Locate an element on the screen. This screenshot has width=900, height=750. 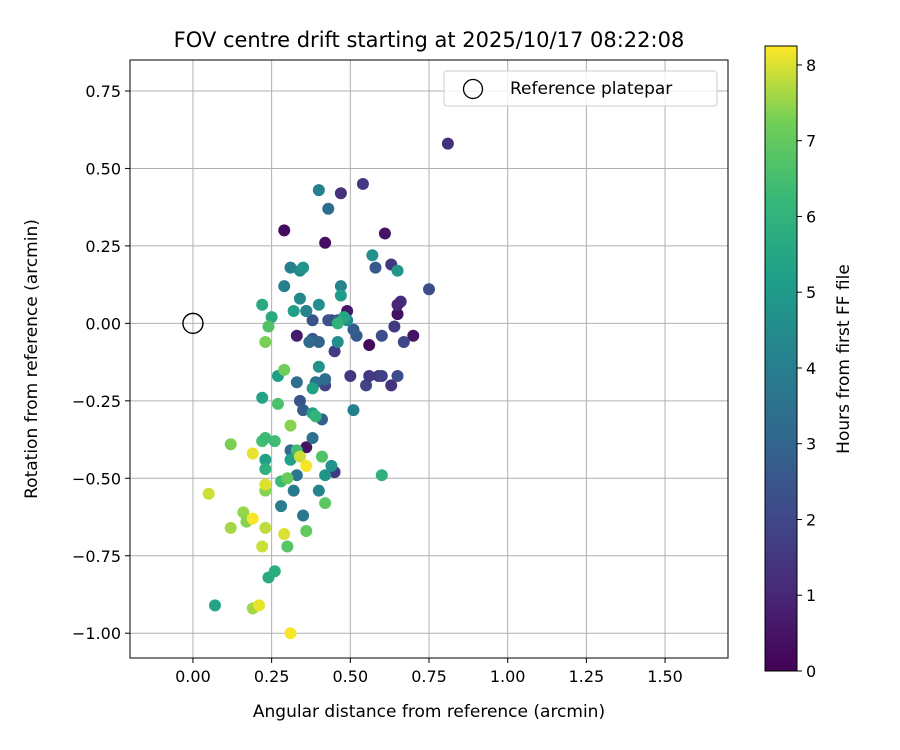
y-tick-label: −0.75 is located at coordinates (96, 556).